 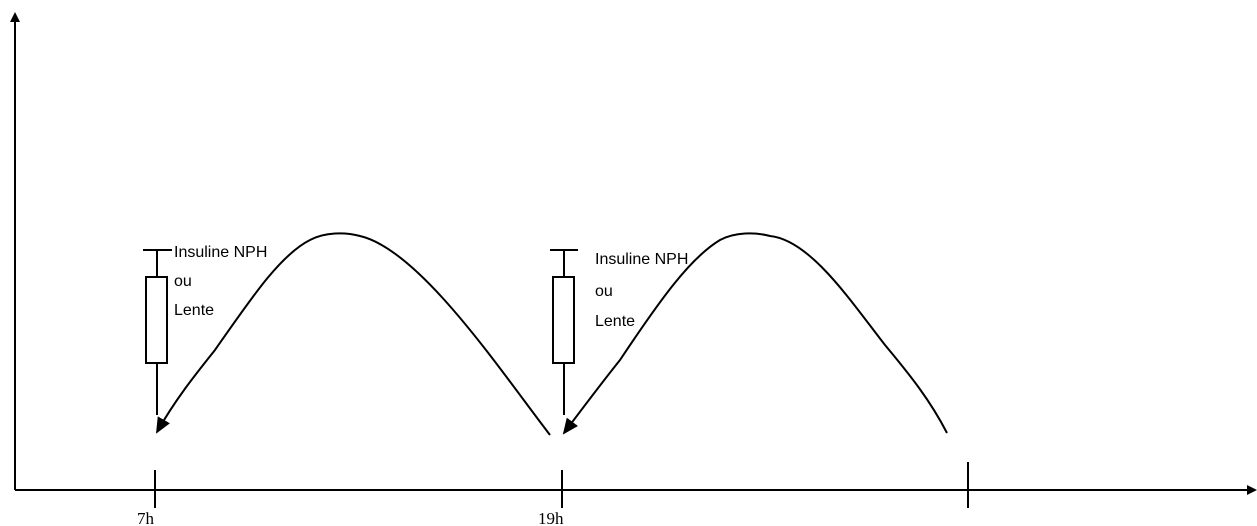 I want to click on time-label: 19h, so click(x=551, y=517).